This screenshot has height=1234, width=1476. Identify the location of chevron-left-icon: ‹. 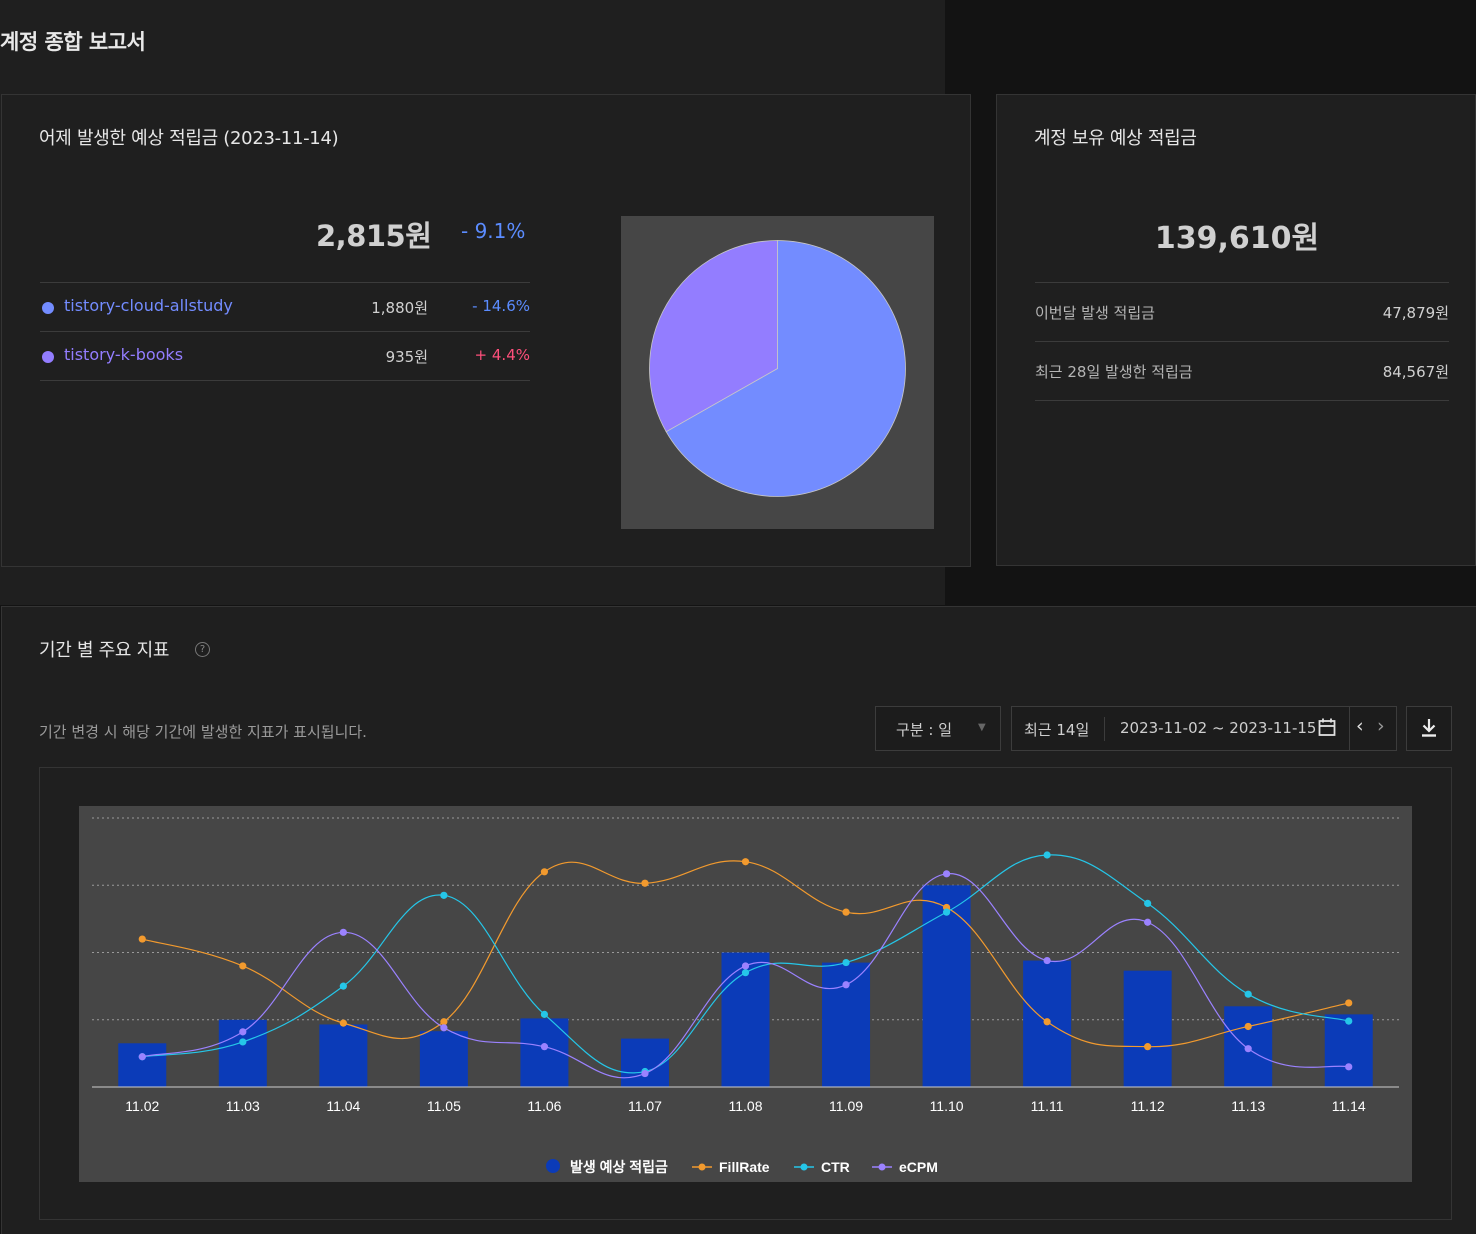
(1360, 726).